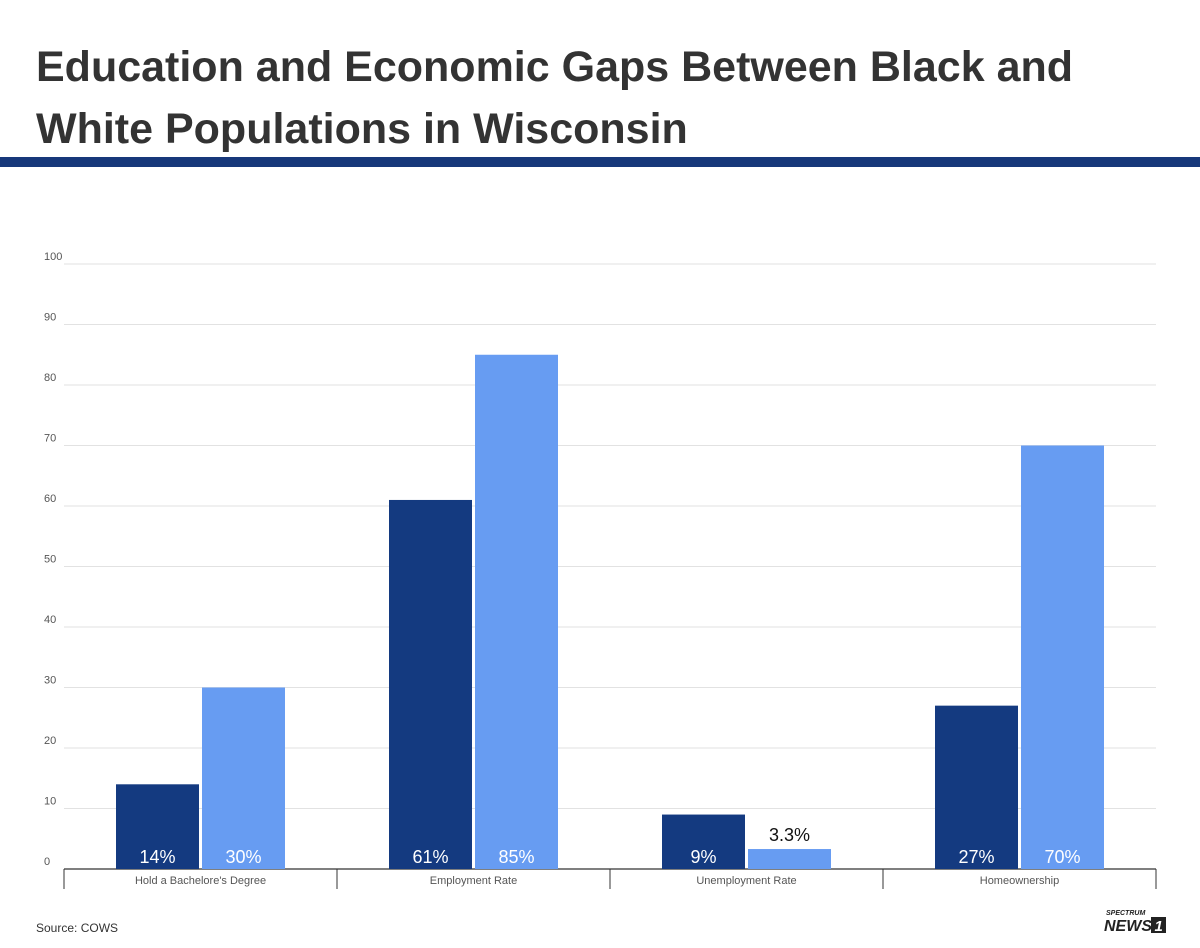 The width and height of the screenshot is (1200, 948). I want to click on spectrum-news-1-logo: SPECTRUM NEWS 1, so click(1135, 922).